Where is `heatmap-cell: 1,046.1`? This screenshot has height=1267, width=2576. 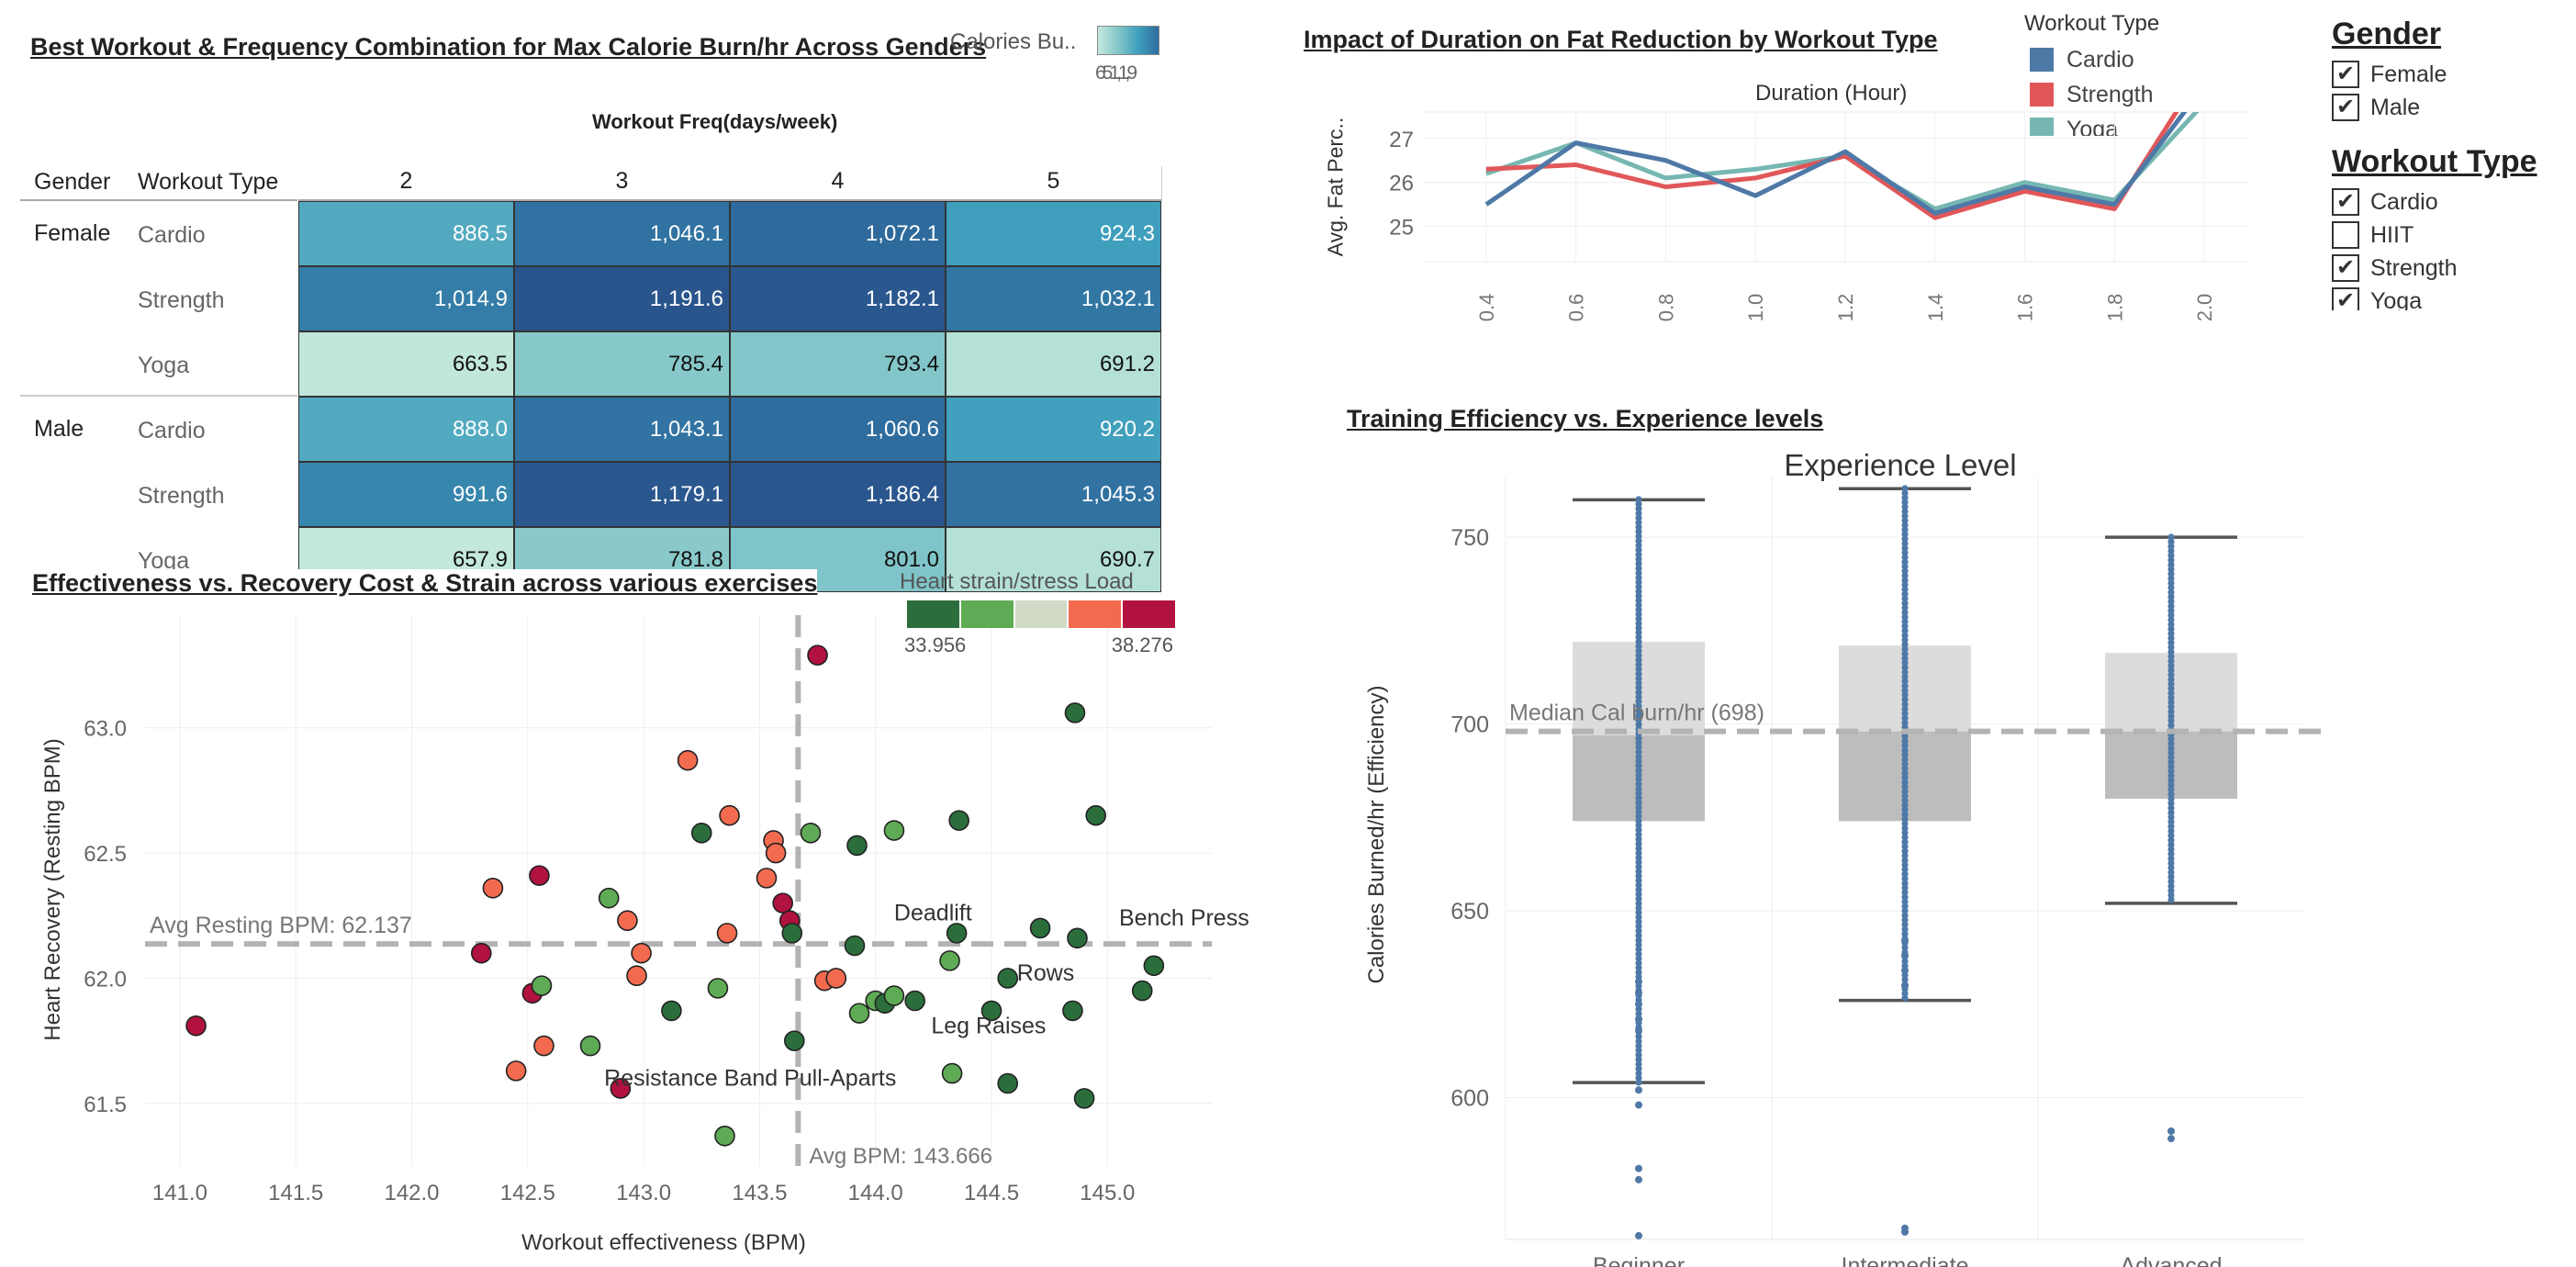
heatmap-cell: 1,046.1 is located at coordinates (622, 233).